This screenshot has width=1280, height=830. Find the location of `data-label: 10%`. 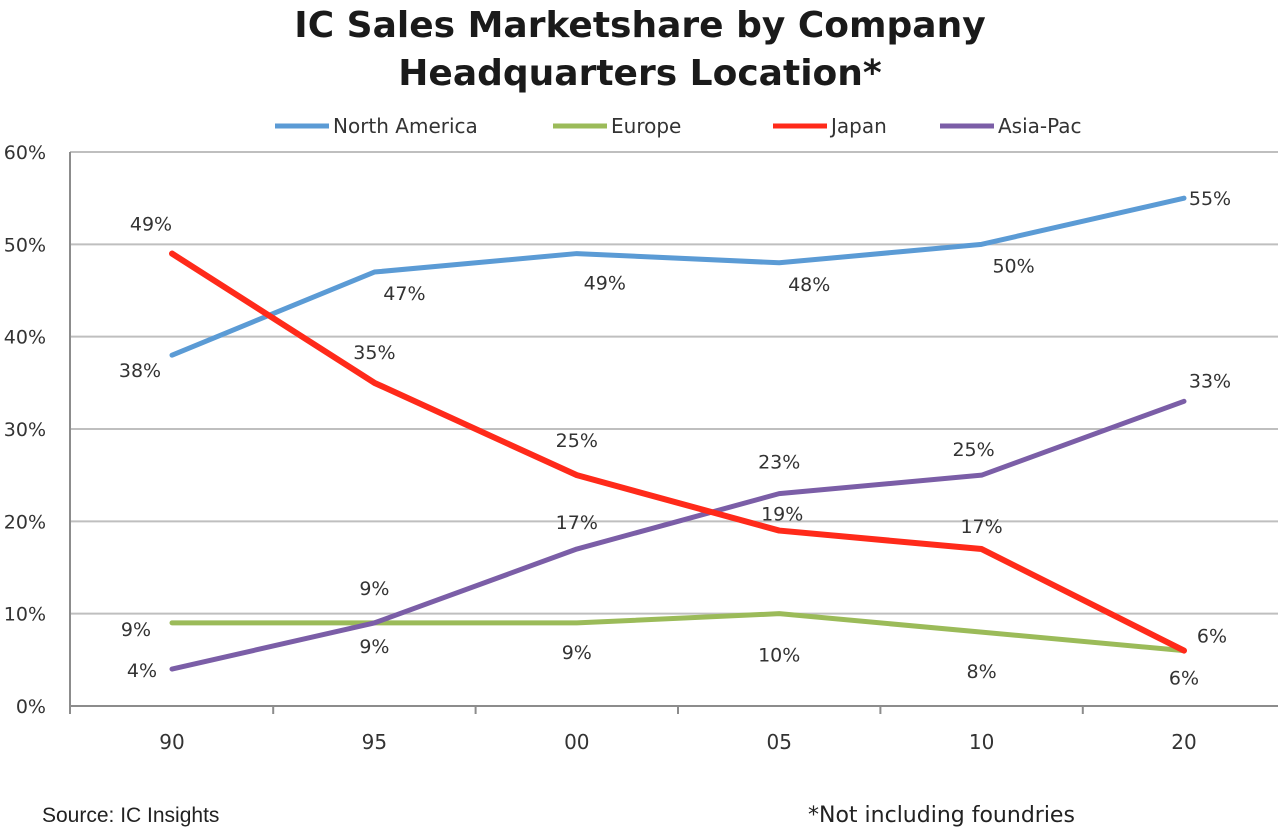

data-label: 10% is located at coordinates (779, 656).